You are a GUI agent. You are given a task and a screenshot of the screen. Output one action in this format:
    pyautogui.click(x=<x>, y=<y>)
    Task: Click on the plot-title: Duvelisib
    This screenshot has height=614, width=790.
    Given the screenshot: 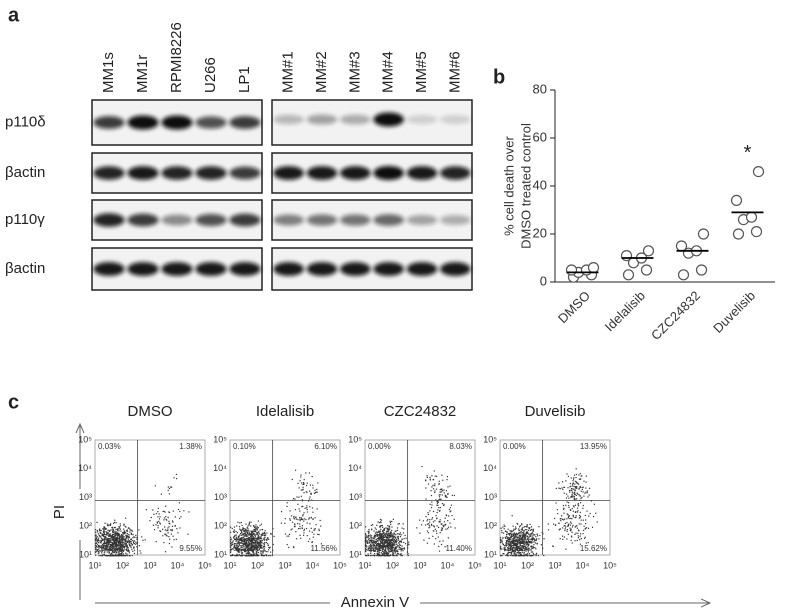 What is the action you would take?
    pyautogui.click(x=555, y=411)
    